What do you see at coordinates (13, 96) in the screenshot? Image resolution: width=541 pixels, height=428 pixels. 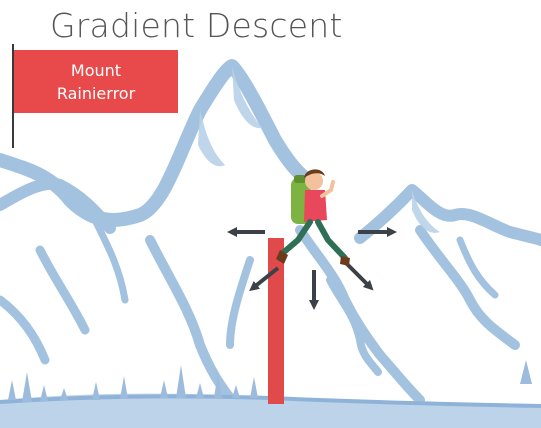 I see `flagpole` at bounding box center [13, 96].